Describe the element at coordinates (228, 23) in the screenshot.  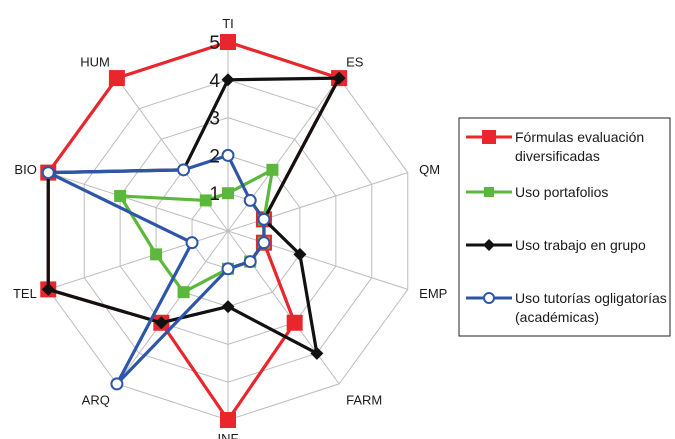
I see `axis-label-ti: TI` at that location.